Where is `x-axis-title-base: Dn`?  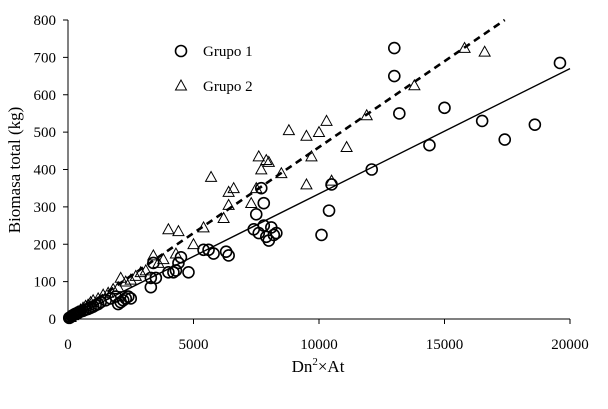
x-axis-title-base: Dn is located at coordinates (302, 366).